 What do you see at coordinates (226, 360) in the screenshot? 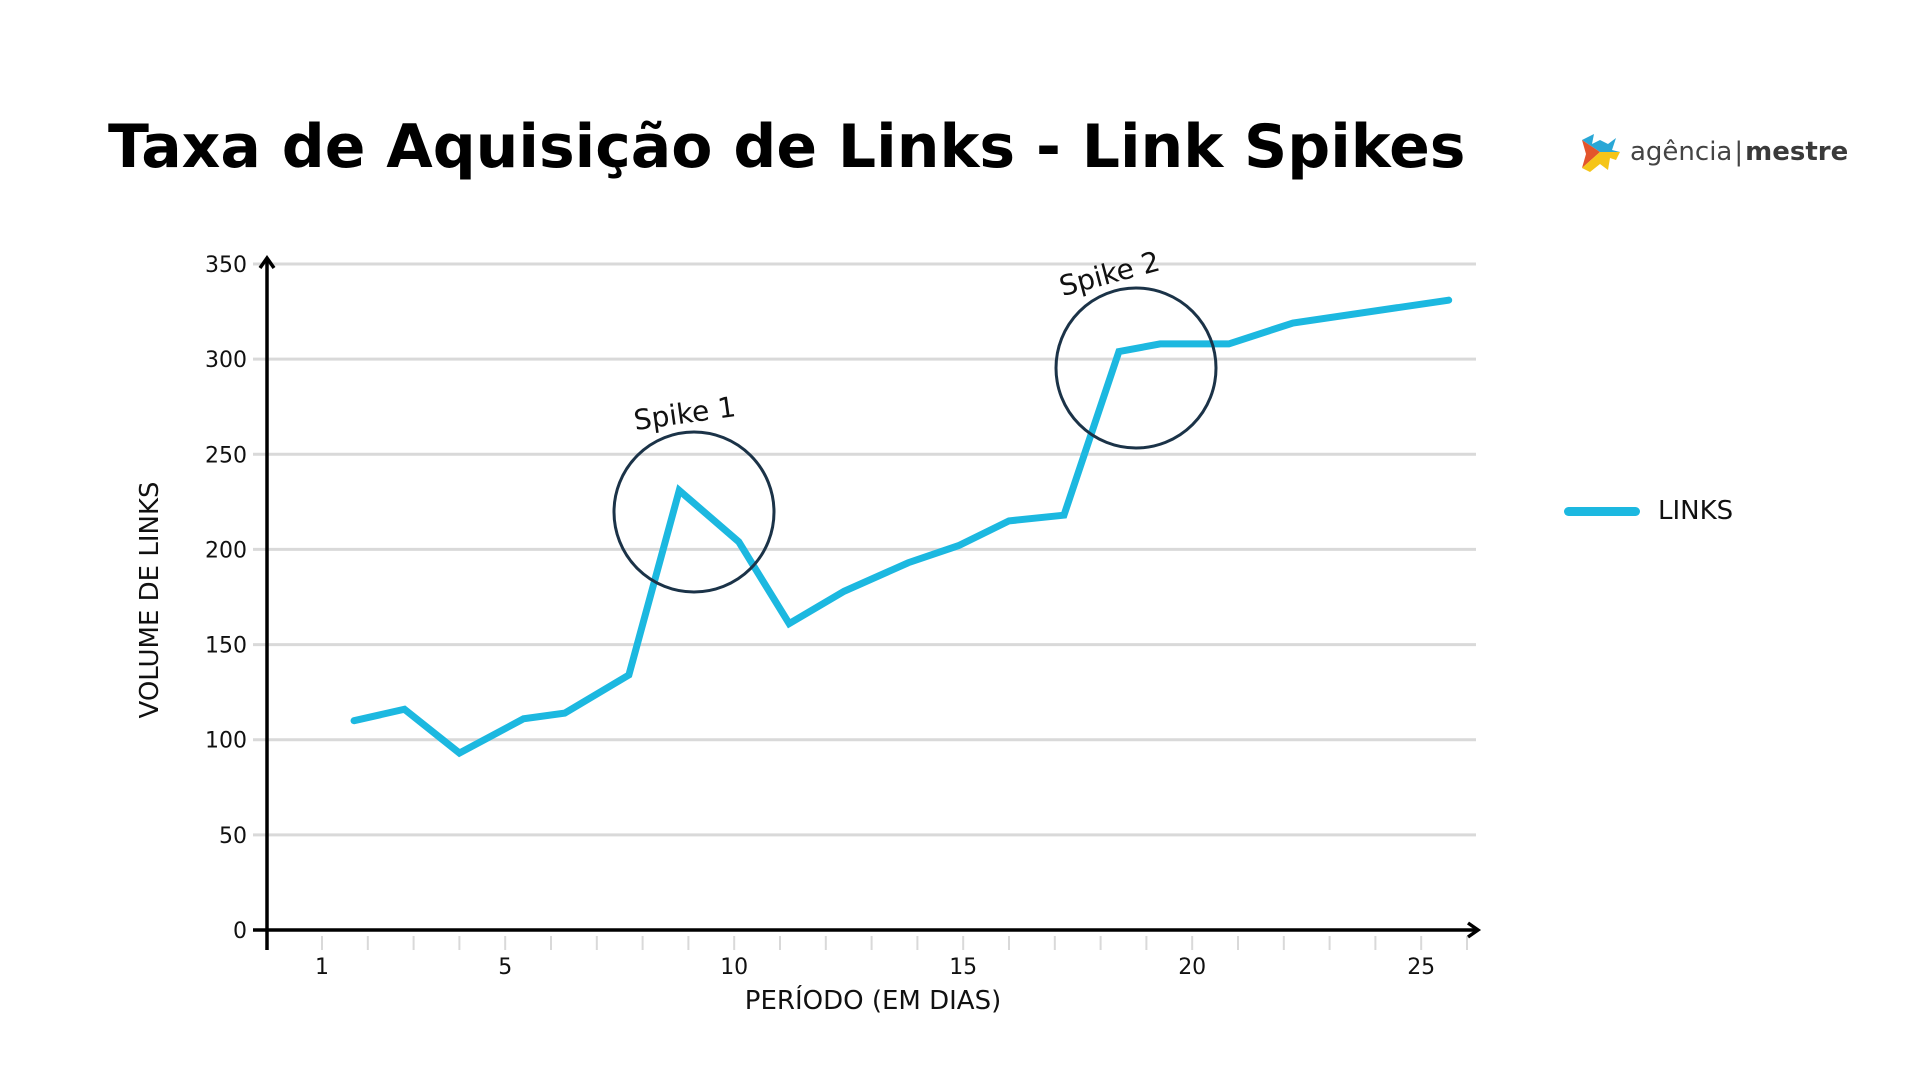
I see `y-tick-label: 300` at bounding box center [226, 360].